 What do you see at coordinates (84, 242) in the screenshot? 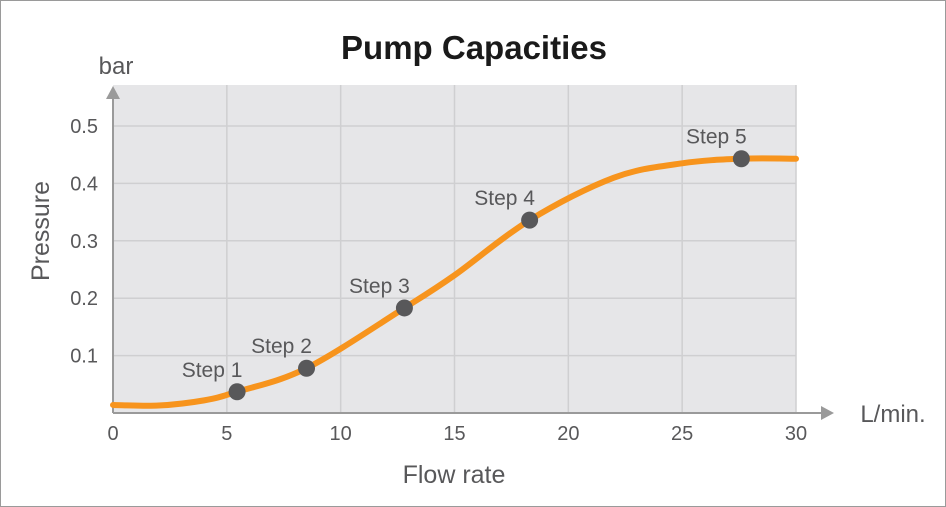
I see `y-tick-label: 0.3` at bounding box center [84, 242].